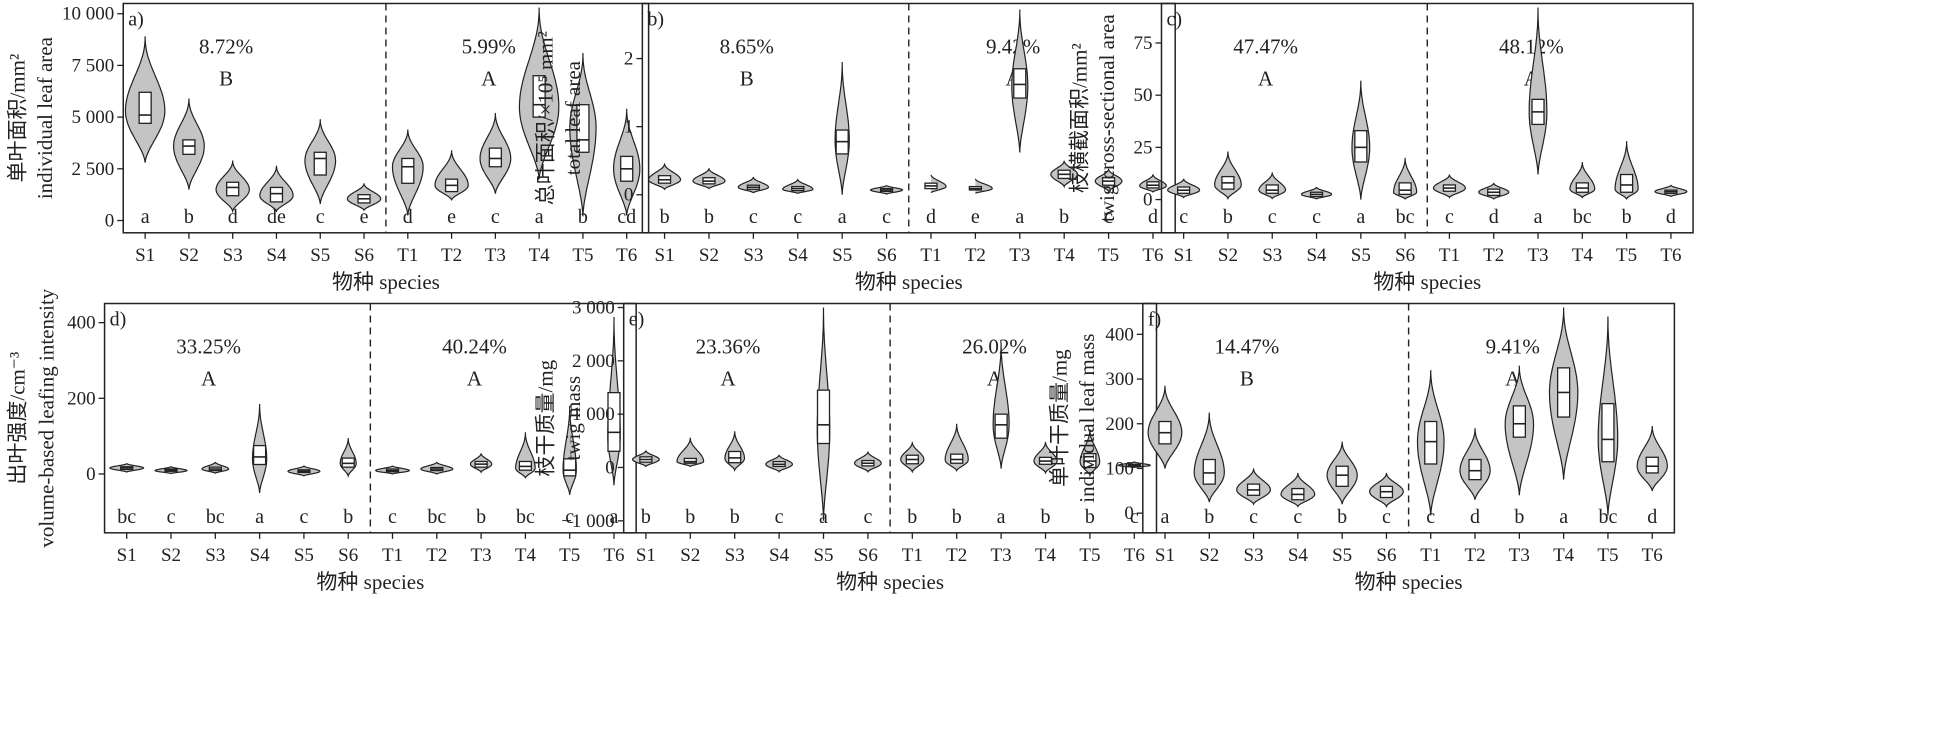 This screenshot has width=1952, height=731. I want to click on group-cv-label: 9.42%, so click(1013, 46).